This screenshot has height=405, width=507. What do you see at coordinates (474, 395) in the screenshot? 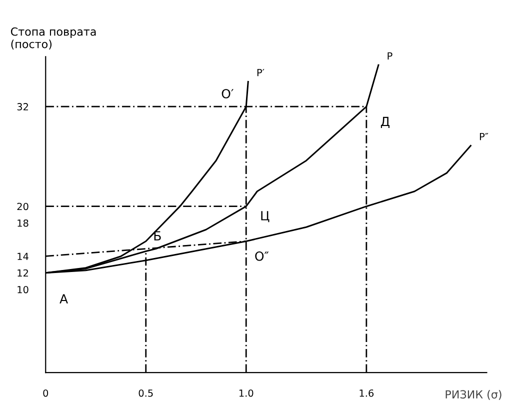
I see `x-axis-title: РИЗИК (σ)` at bounding box center [474, 395].